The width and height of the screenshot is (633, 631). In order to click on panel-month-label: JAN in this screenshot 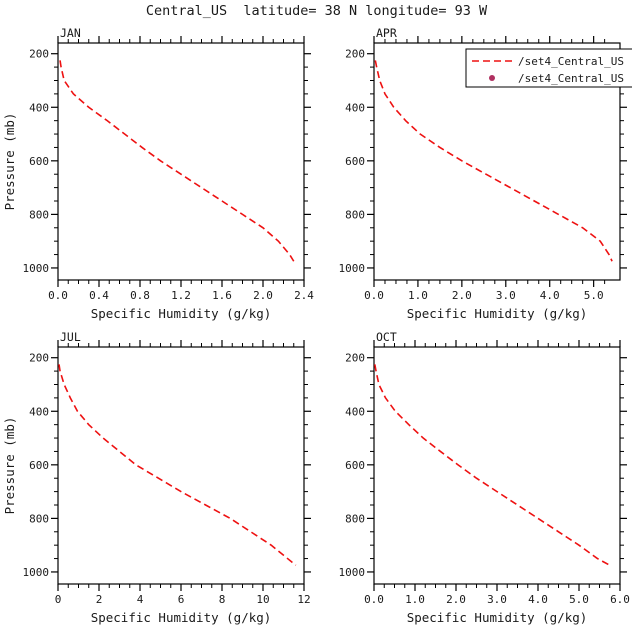, I will do `click(70, 33)`.